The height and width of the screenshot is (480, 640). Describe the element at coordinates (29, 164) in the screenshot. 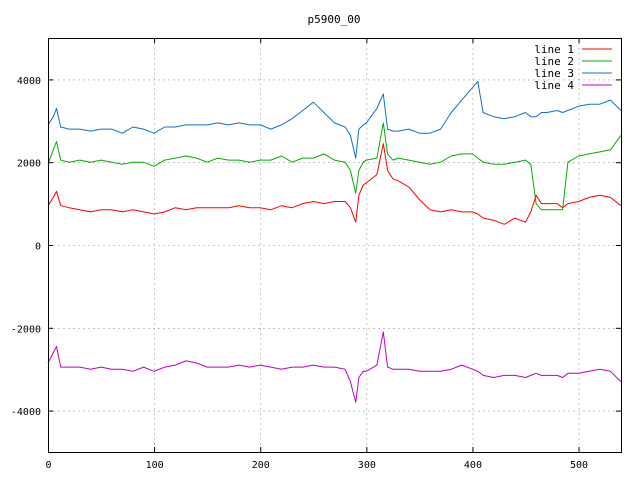

I see `y-tick-label: 2000` at that location.